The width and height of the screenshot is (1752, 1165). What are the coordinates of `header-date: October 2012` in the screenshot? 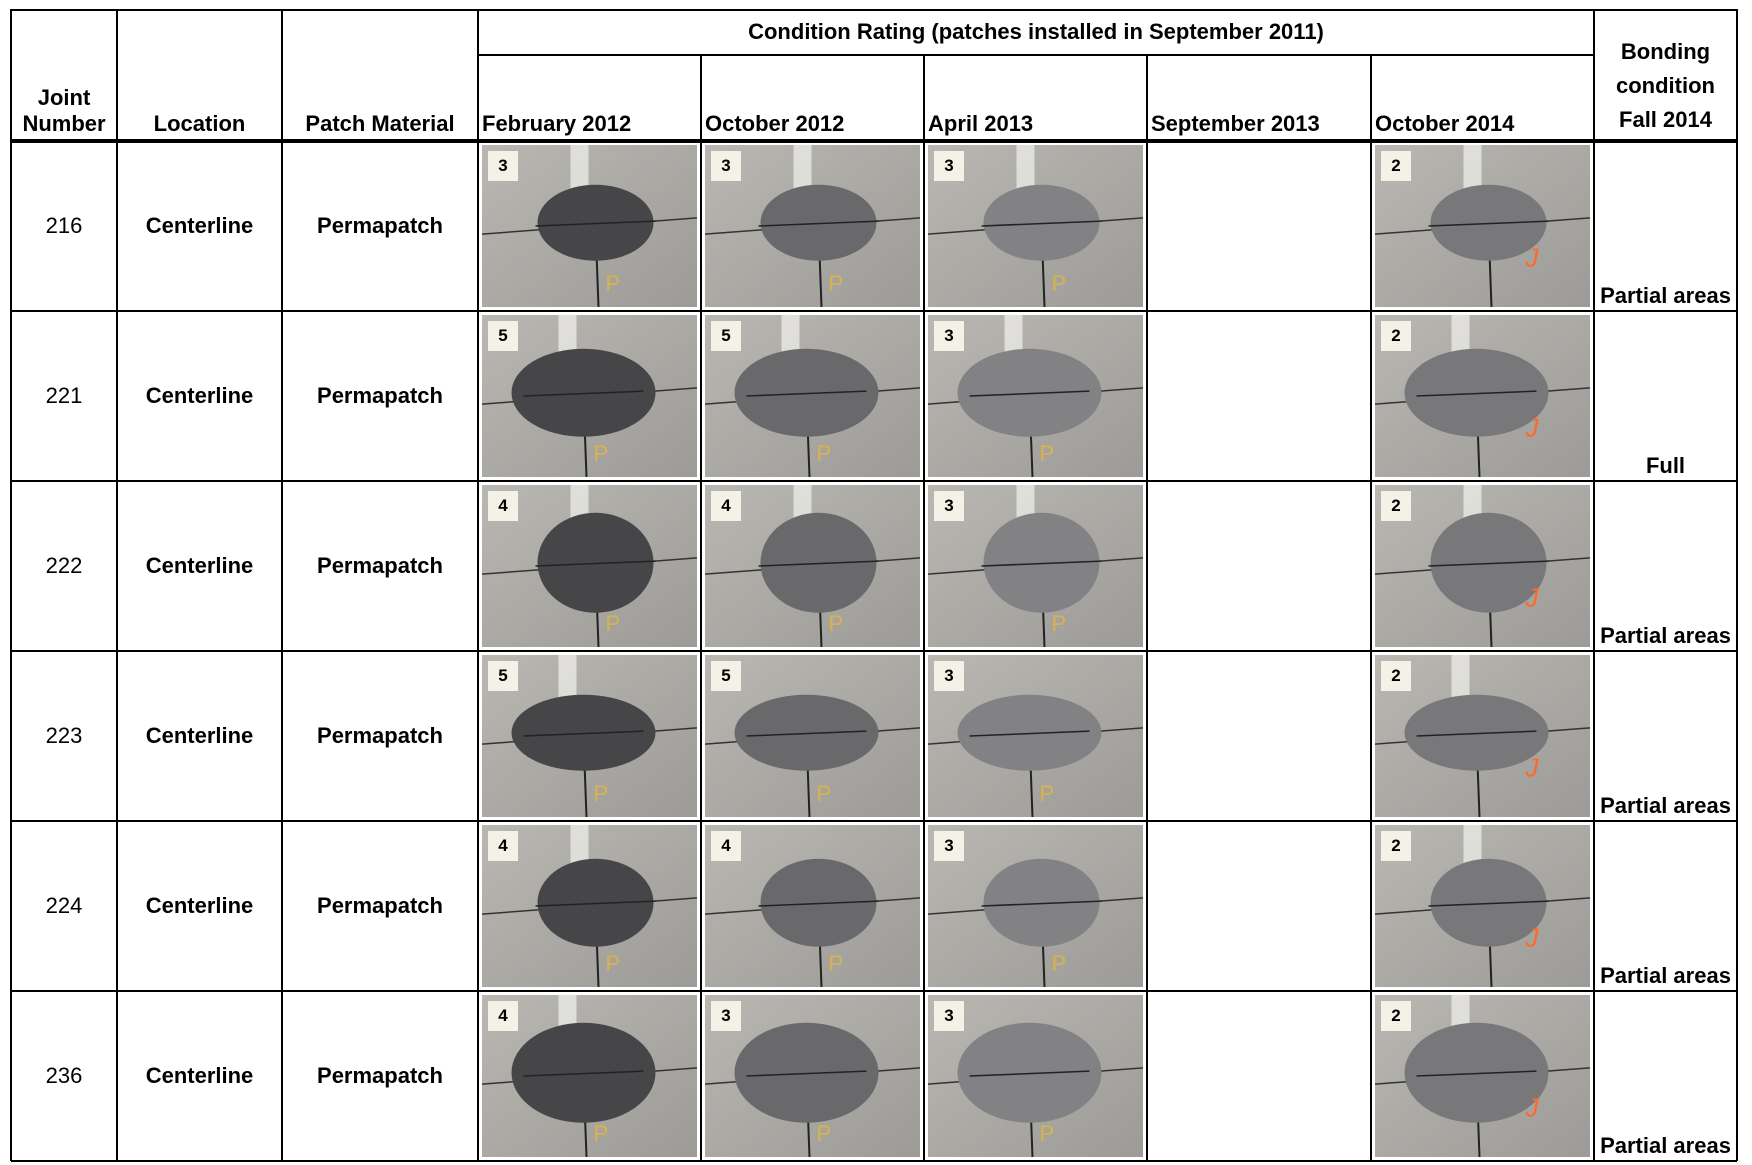 It's located at (775, 123).